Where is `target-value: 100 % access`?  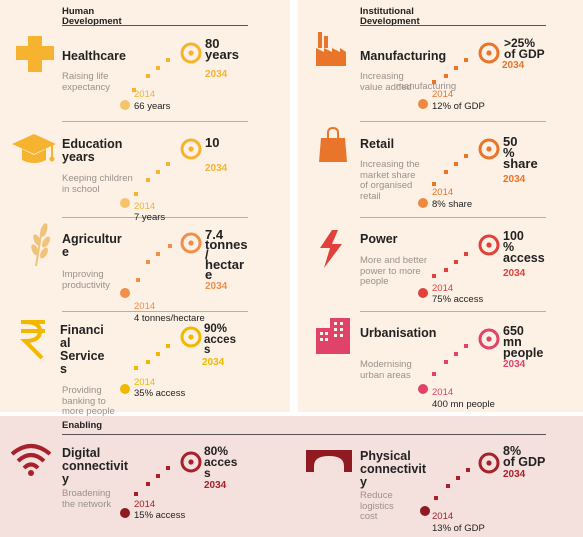 target-value: 100 % access is located at coordinates (524, 247).